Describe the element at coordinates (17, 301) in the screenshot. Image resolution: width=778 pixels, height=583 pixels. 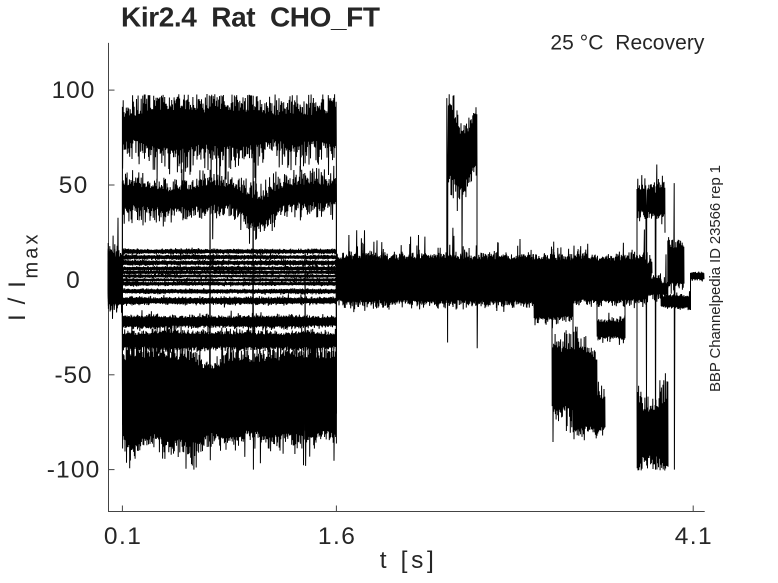
I see `svg-text: I / I` at that location.